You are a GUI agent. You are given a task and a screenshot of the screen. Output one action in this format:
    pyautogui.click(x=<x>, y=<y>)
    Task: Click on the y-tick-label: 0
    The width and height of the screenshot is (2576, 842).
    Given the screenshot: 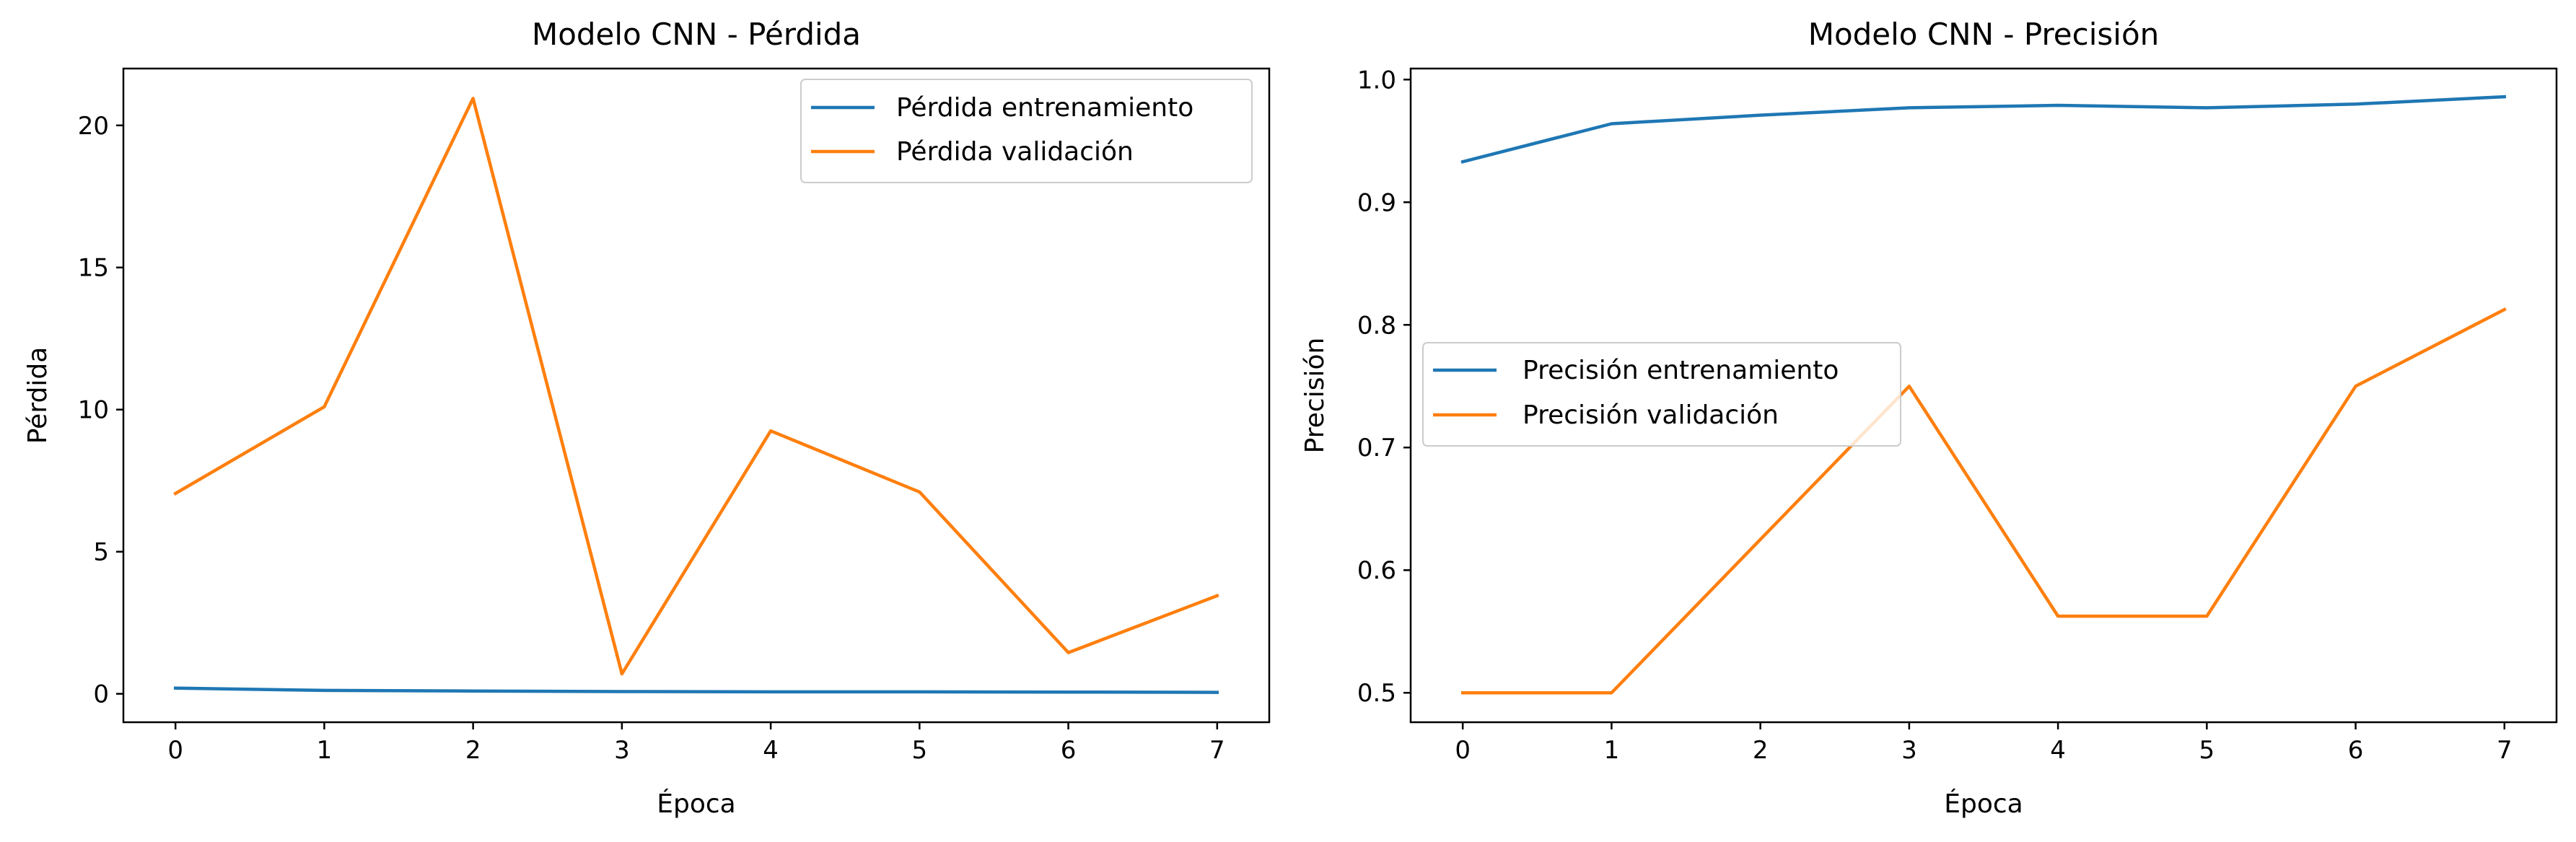 What is the action you would take?
    pyautogui.click(x=101, y=694)
    